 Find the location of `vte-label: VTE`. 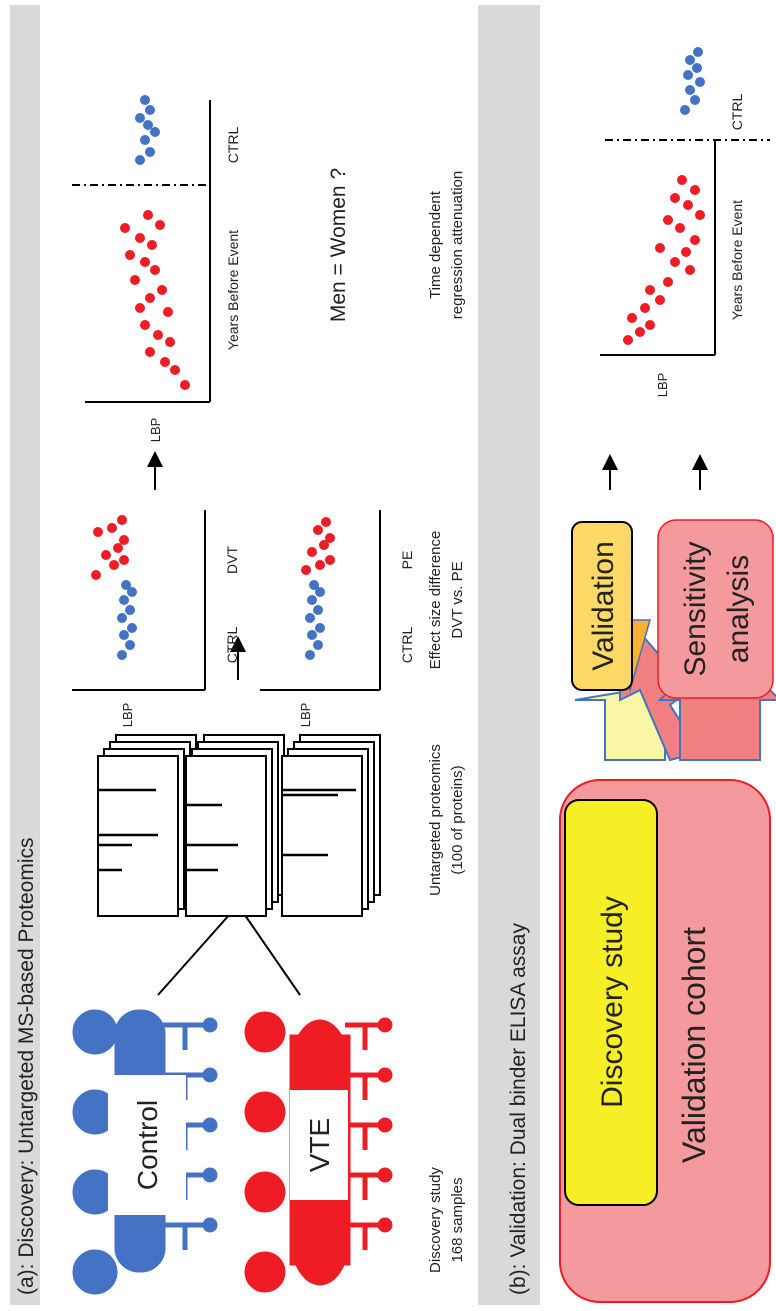

vte-label: VTE is located at coordinates (319, 1145).